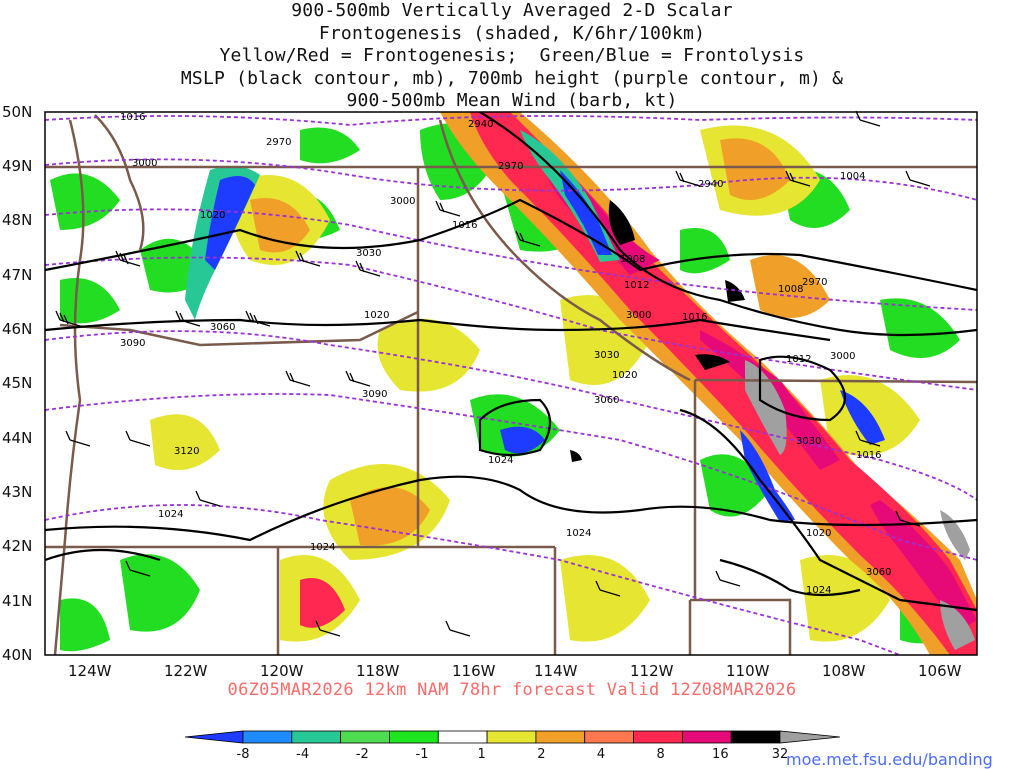 The image size is (1024, 769). I want to click on lon-label: 124W, so click(90, 671).